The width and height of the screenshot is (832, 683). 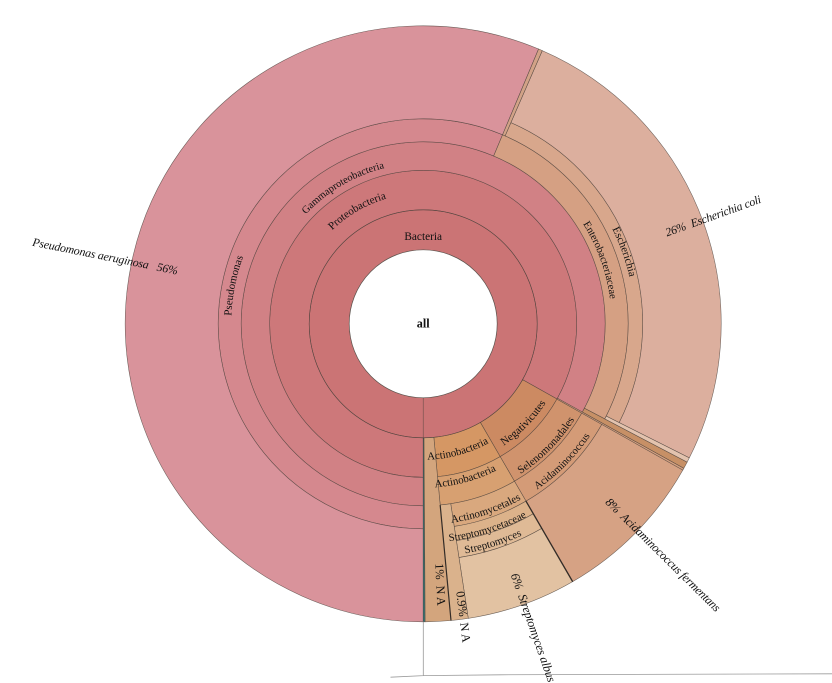 What do you see at coordinates (423, 237) in the screenshot?
I see `svg-text: Bacteria` at bounding box center [423, 237].